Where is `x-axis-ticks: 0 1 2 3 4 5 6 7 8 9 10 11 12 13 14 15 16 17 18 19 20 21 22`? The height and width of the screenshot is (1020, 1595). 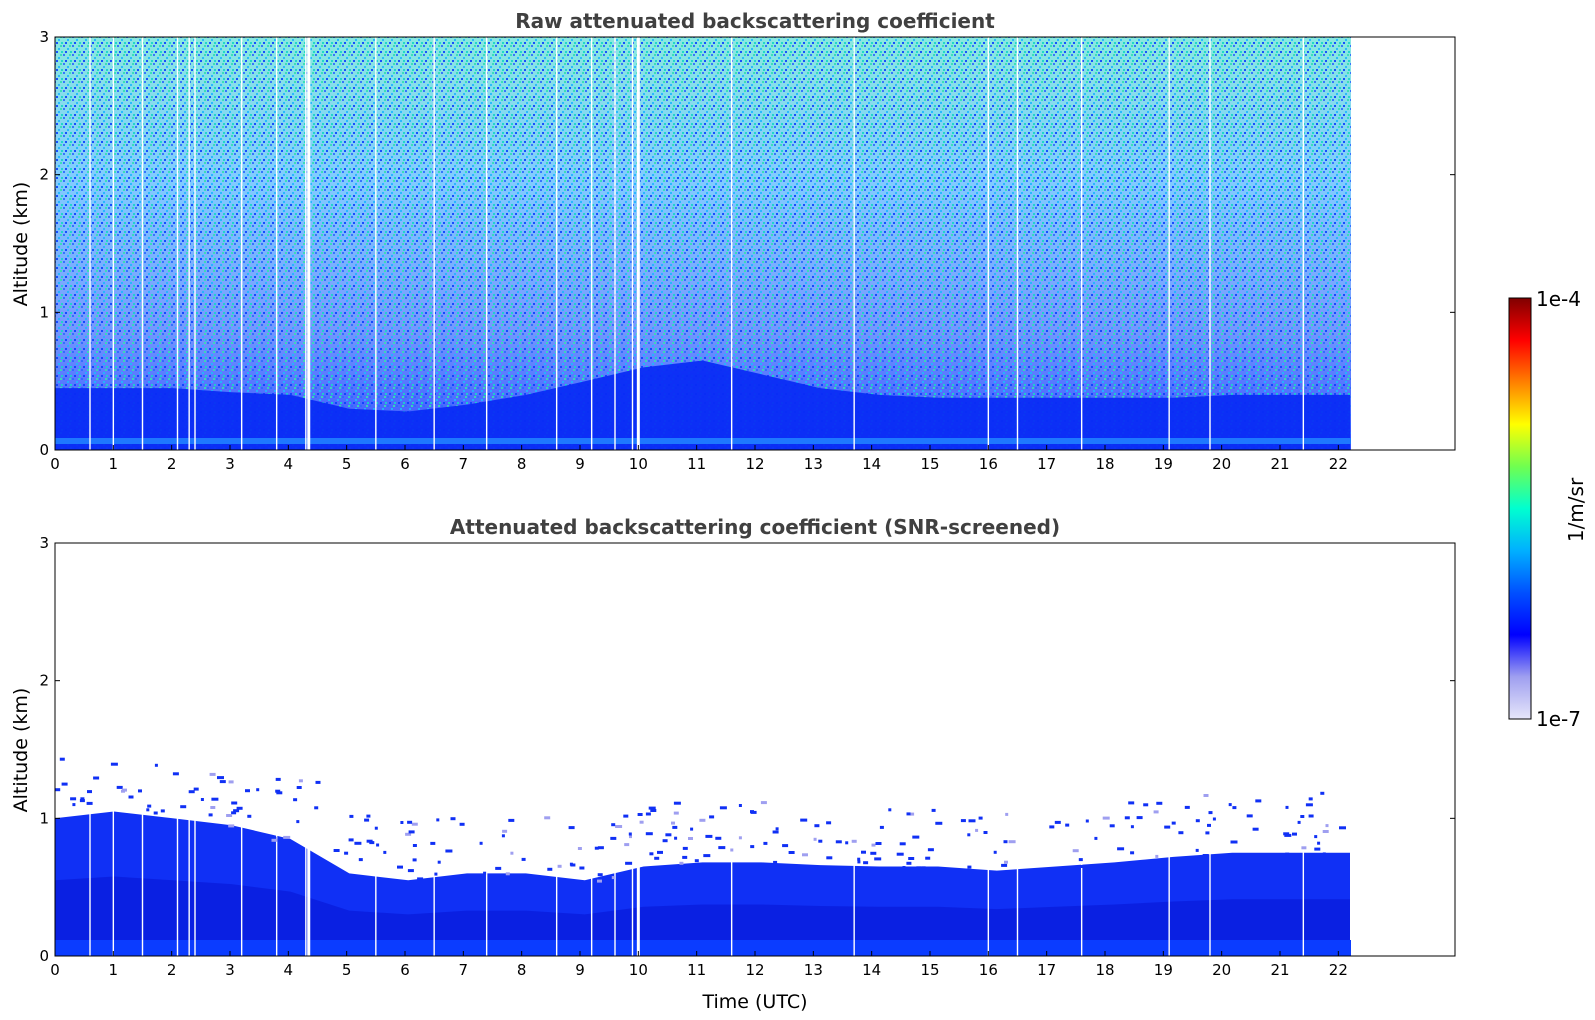 x-axis-ticks: 0 1 2 3 4 5 6 7 8 9 10 11 12 13 14 15 16 17 18 19 20 21 22 is located at coordinates (699, 459).